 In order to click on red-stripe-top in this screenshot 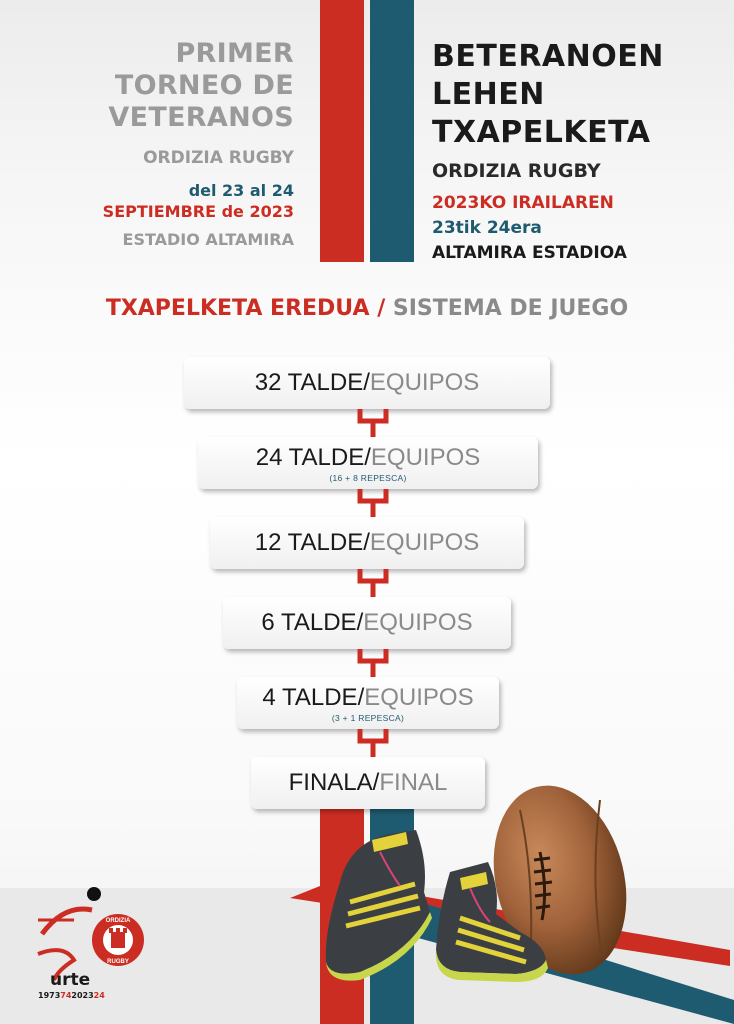, I will do `click(342, 131)`.